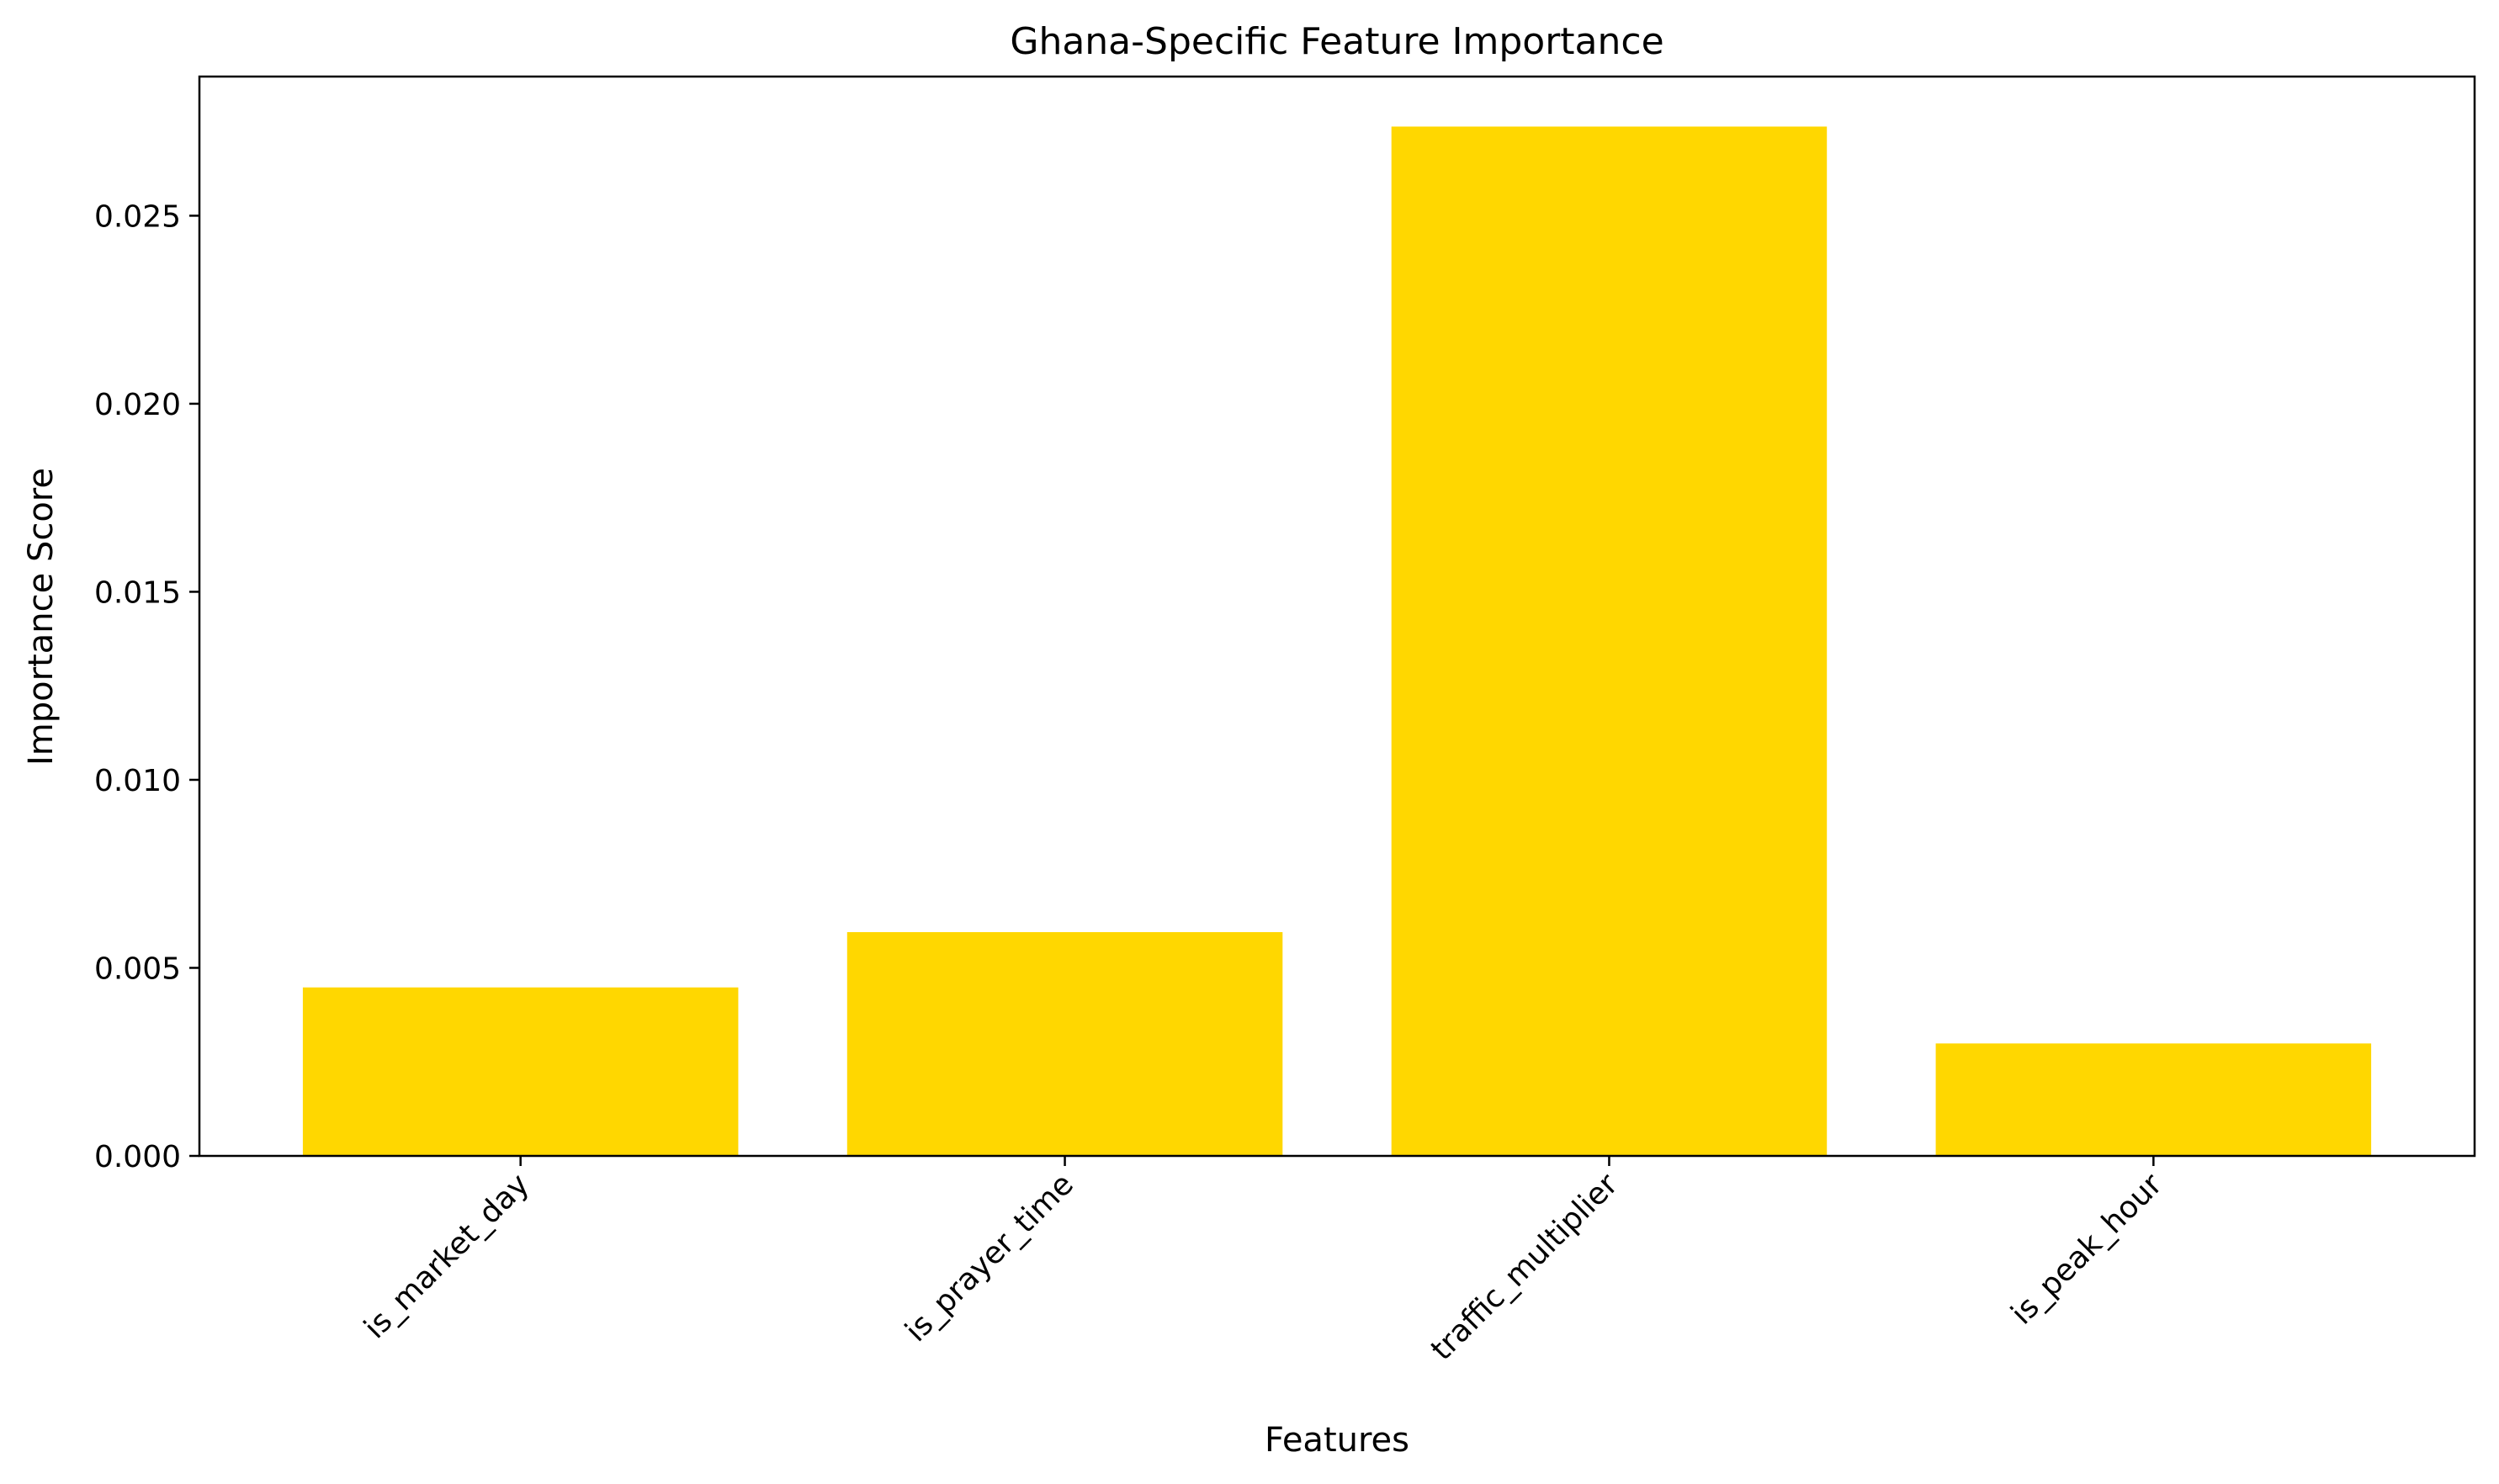  Describe the element at coordinates (138, 405) in the screenshot. I see `y-tick-label: 0.020` at that location.